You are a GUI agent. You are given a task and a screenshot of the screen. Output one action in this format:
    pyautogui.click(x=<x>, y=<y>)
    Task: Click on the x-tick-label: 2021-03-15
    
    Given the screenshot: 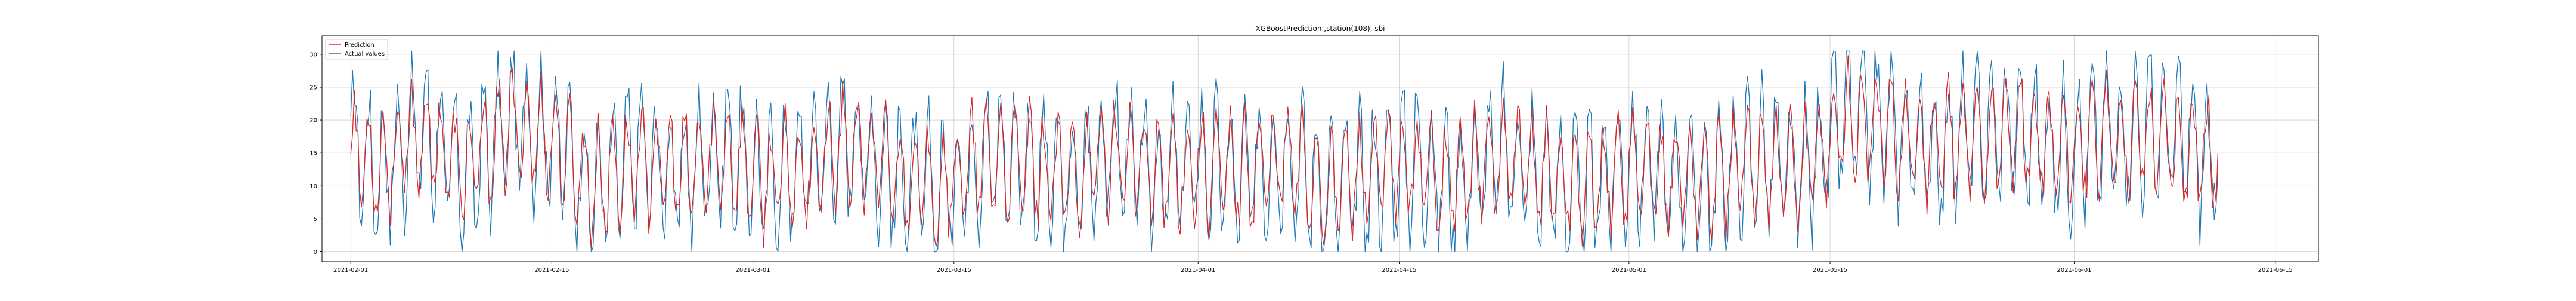 What is the action you would take?
    pyautogui.click(x=954, y=270)
    